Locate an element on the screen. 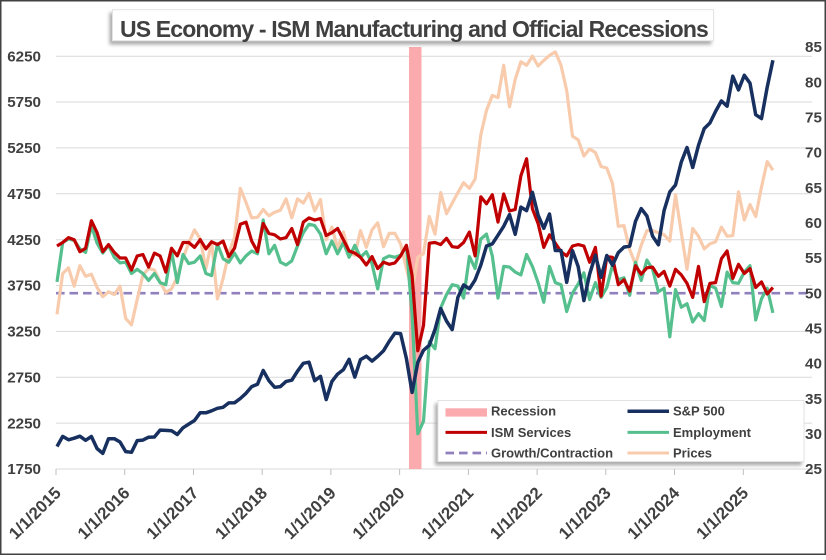  svg-text: 3750 is located at coordinates (24, 286).